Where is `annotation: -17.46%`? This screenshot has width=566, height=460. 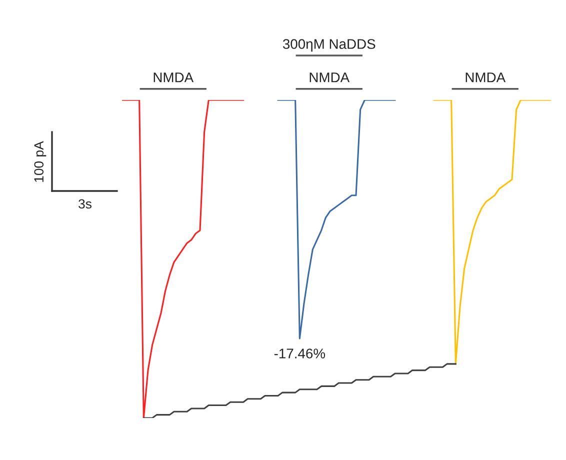
annotation: -17.46% is located at coordinates (300, 353).